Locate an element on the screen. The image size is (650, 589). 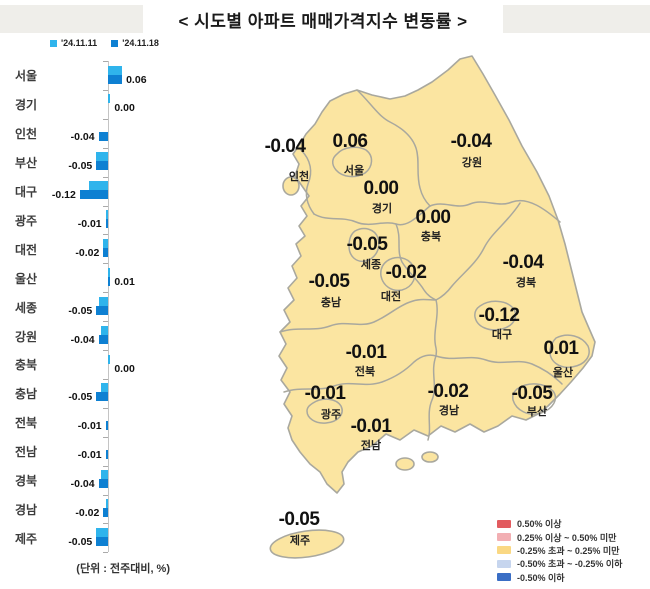
map-legend-label: -0.50% 초과 ~ -0.25% 이하 is located at coordinates (570, 564).